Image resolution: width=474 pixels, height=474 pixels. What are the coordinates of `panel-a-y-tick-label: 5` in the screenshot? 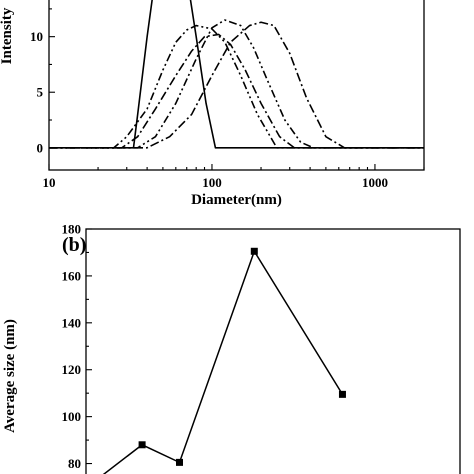 It's located at (40, 92).